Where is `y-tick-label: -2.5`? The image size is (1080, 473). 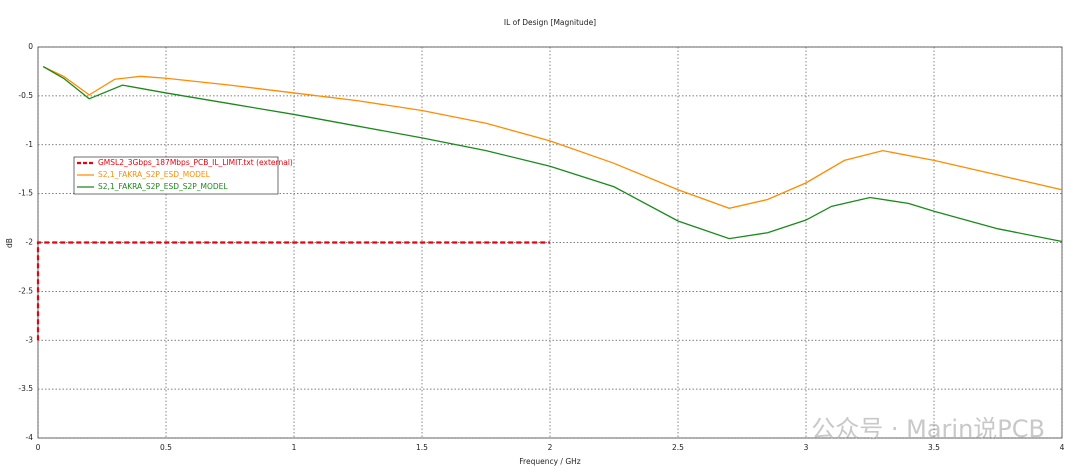
y-tick-label: -2.5 is located at coordinates (25, 290).